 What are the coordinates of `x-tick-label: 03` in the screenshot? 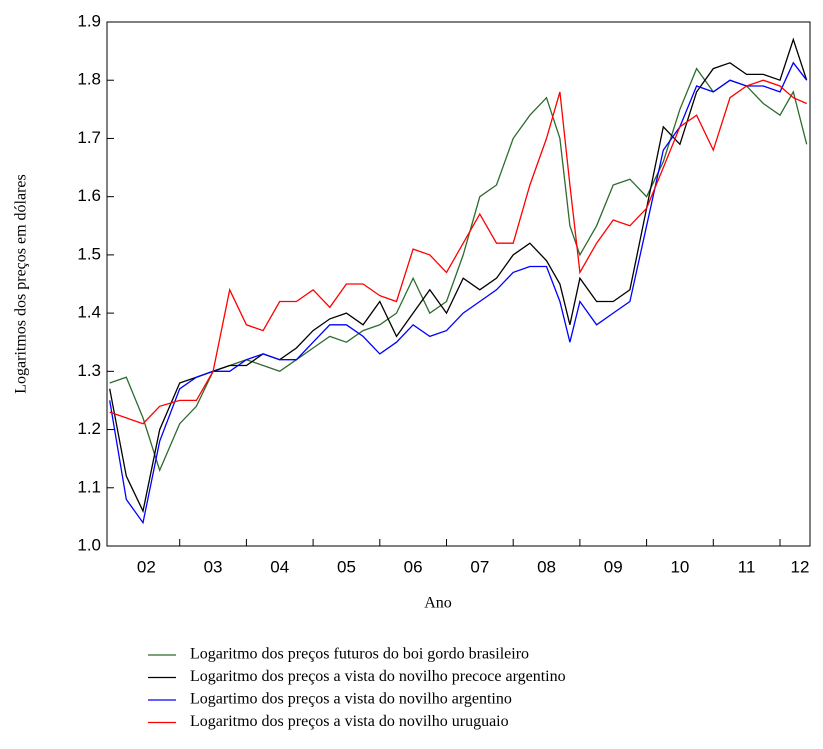 It's located at (213, 566).